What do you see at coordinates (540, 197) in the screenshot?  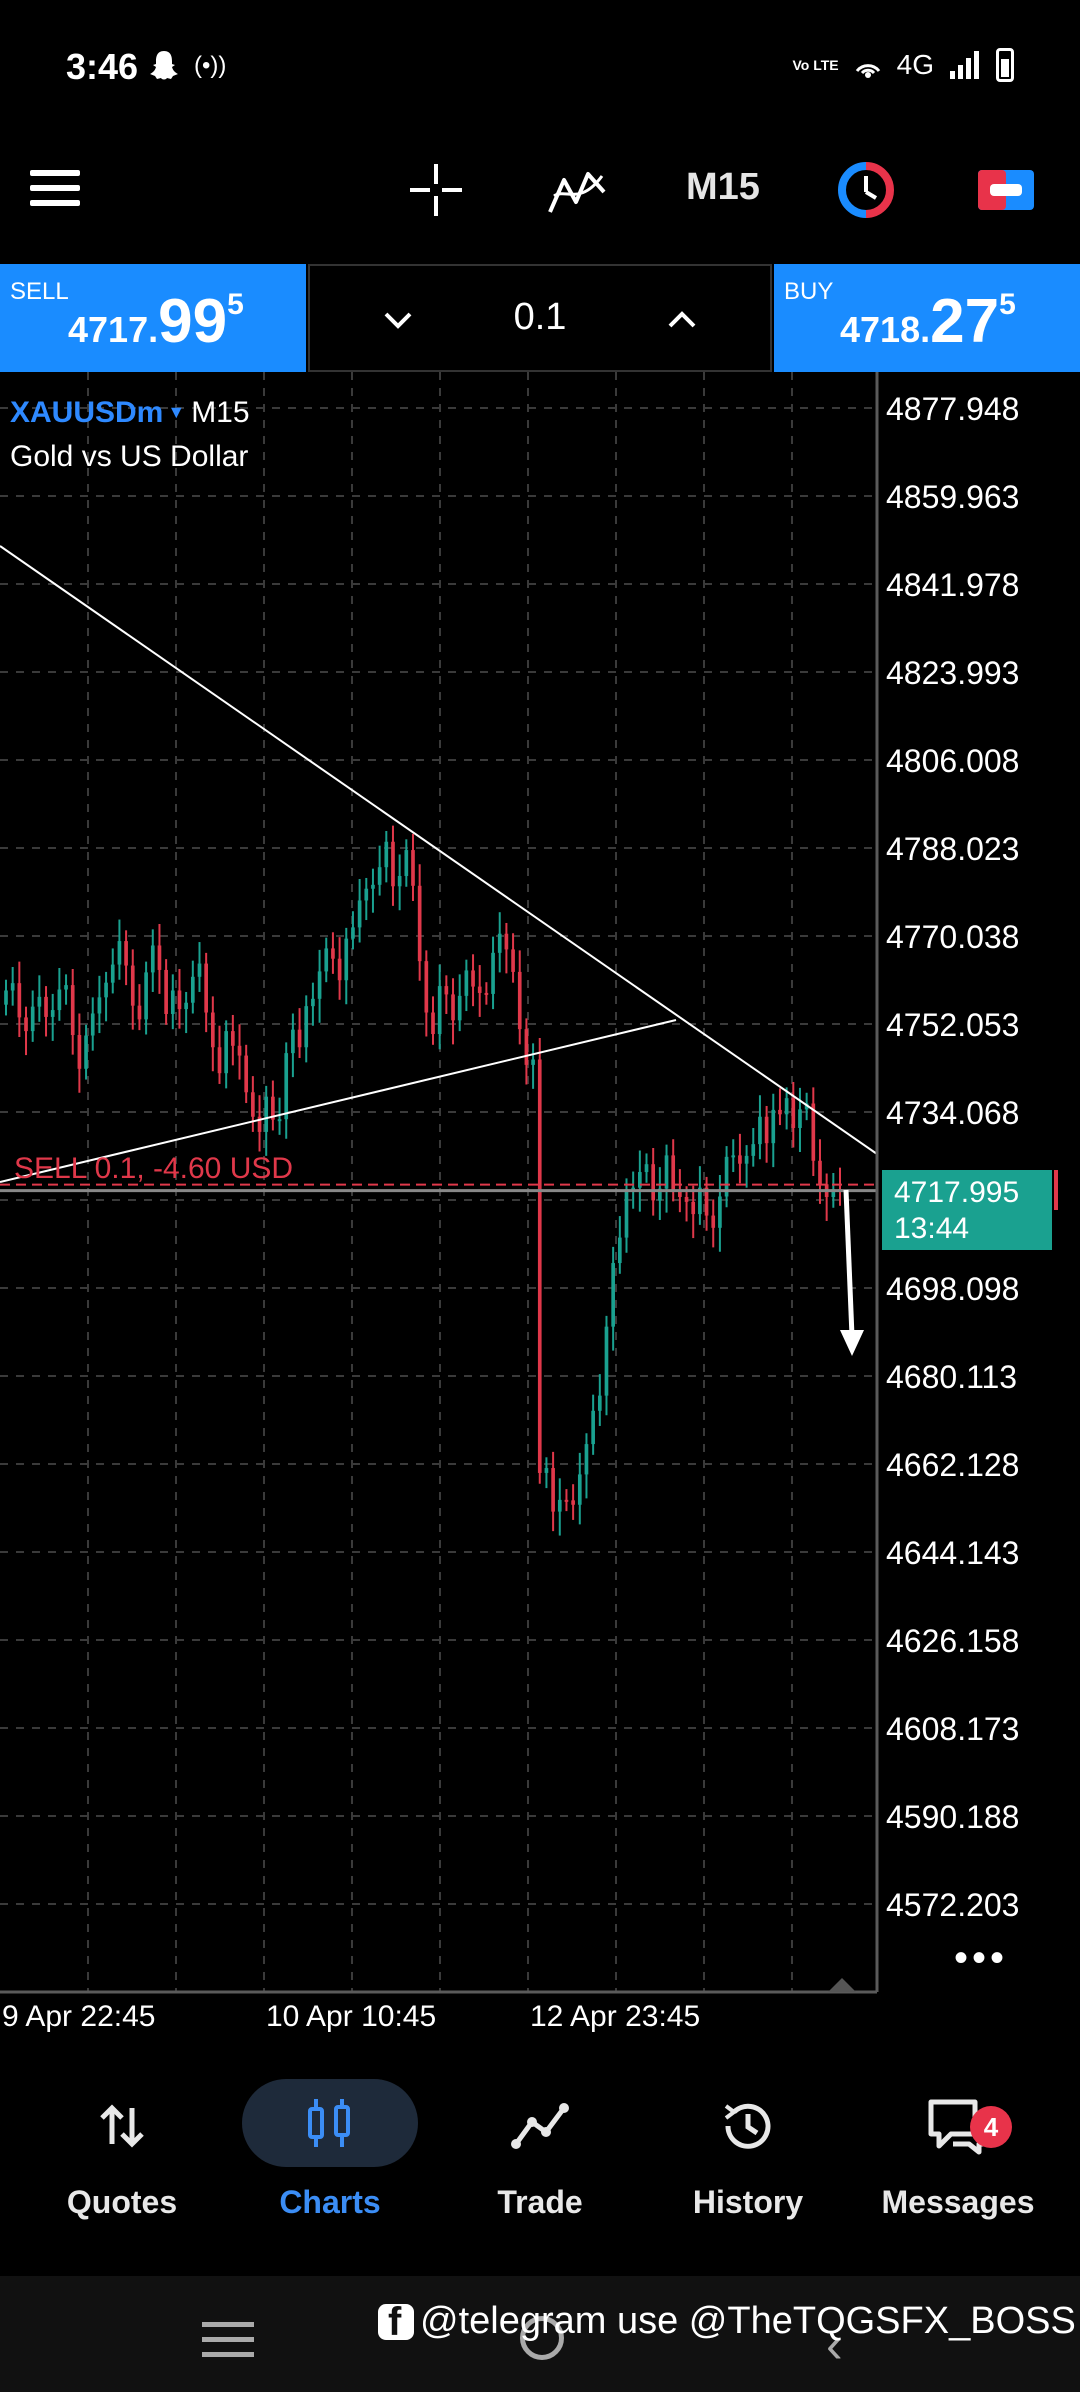 I see `chart-toolbar: M15` at bounding box center [540, 197].